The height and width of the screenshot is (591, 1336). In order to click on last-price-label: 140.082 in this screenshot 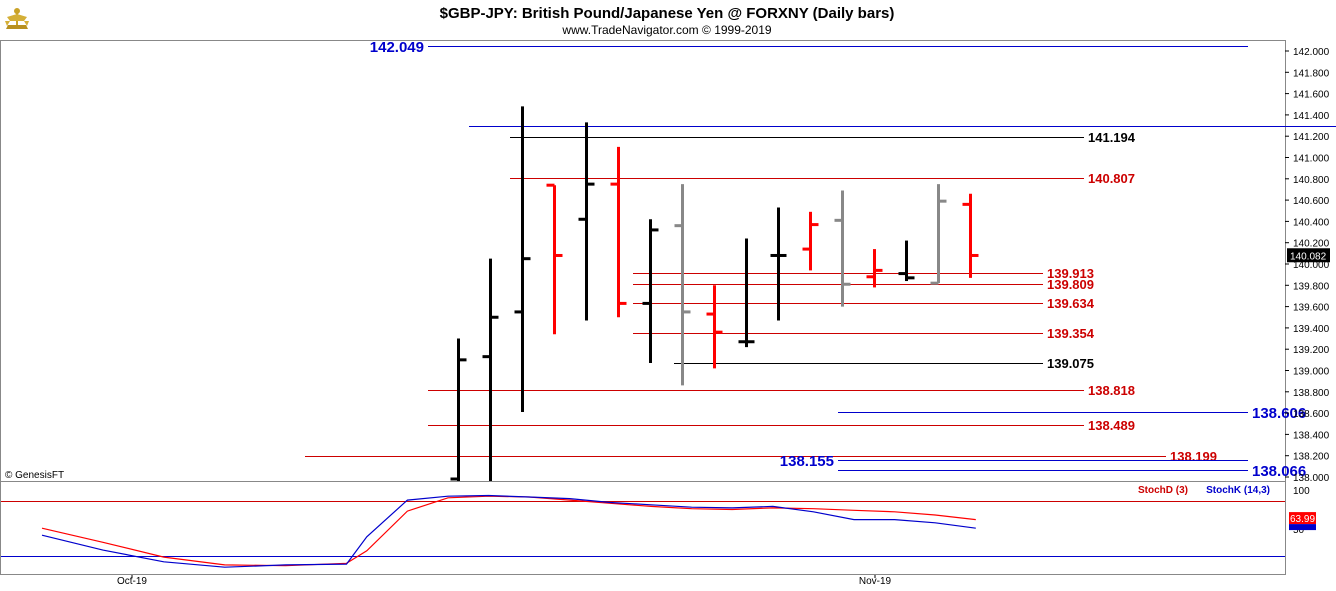, I will do `click(1308, 256)`.